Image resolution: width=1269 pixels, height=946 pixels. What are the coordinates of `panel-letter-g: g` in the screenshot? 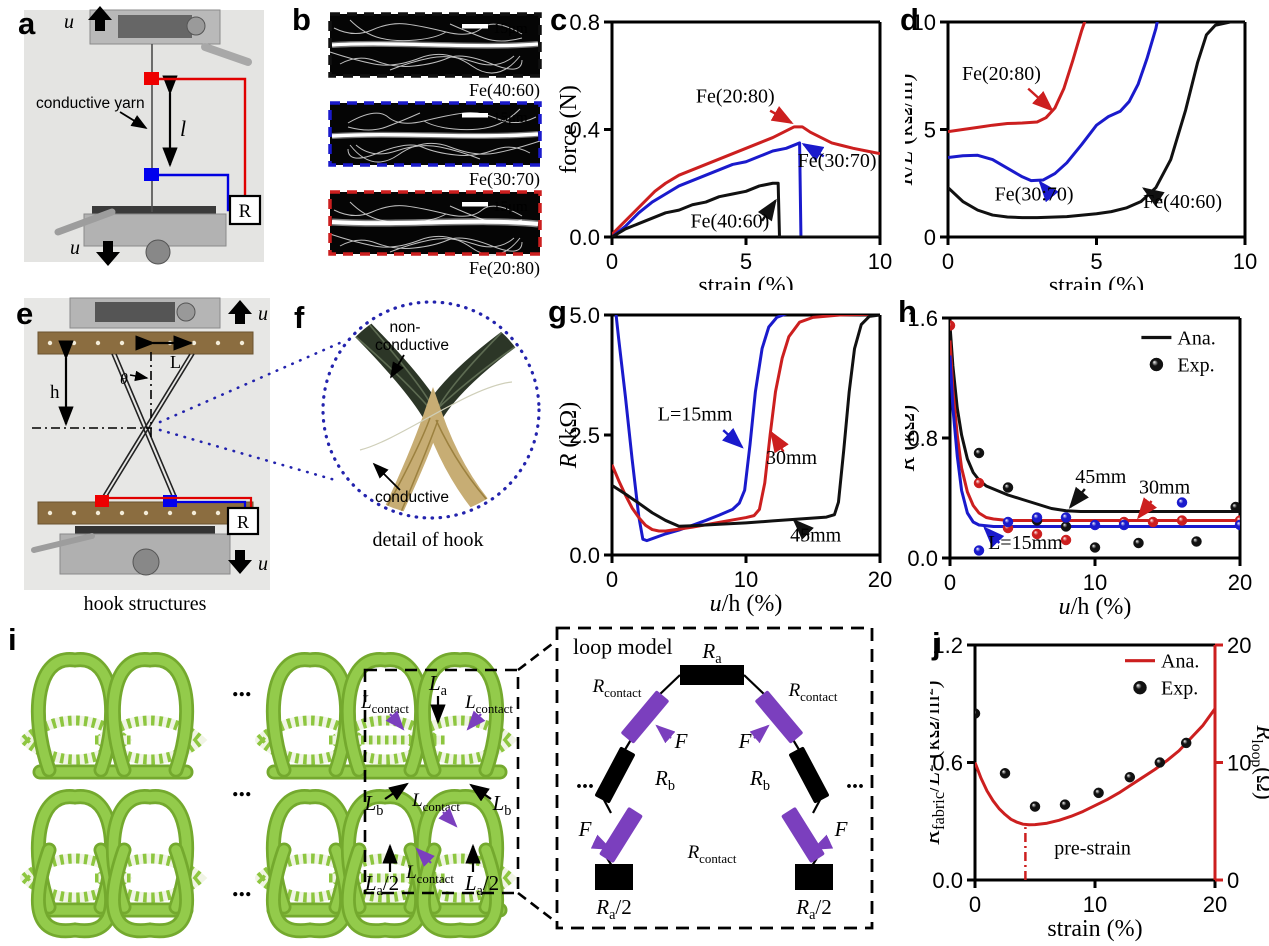 It's located at (557, 311).